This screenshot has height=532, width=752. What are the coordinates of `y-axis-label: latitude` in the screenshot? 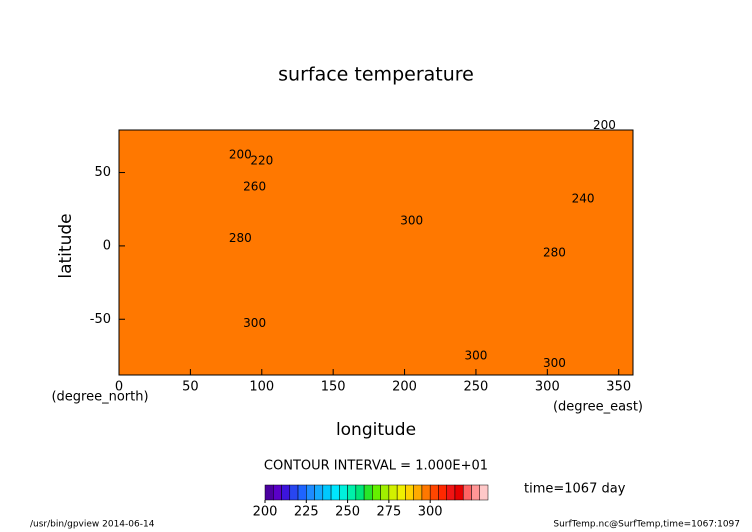 It's located at (66, 245).